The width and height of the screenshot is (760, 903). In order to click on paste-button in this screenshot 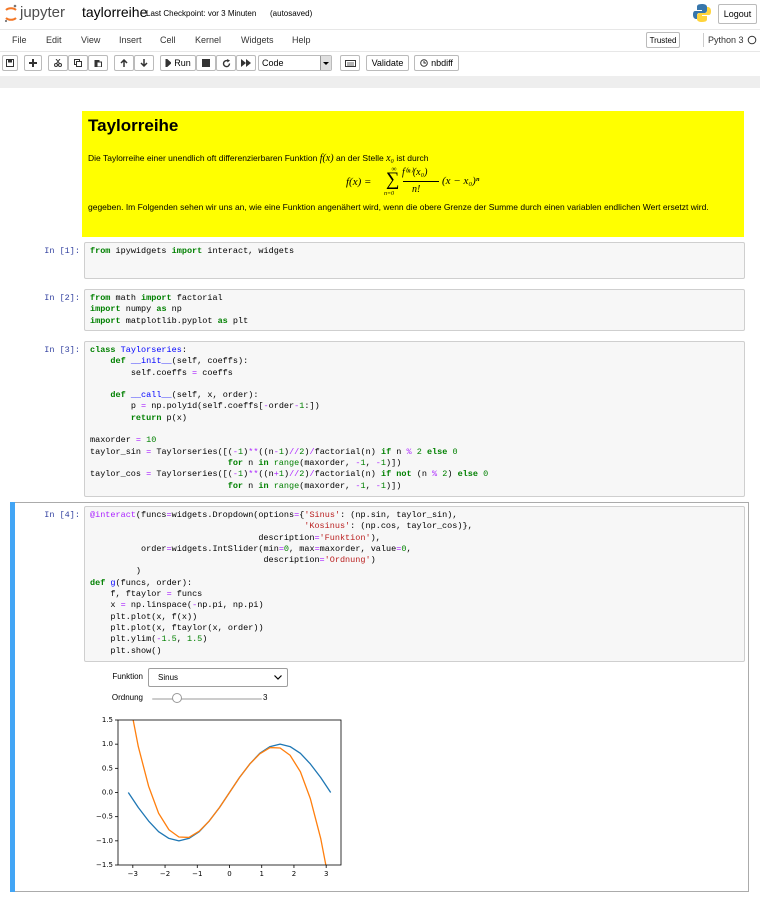, I will do `click(98, 63)`.